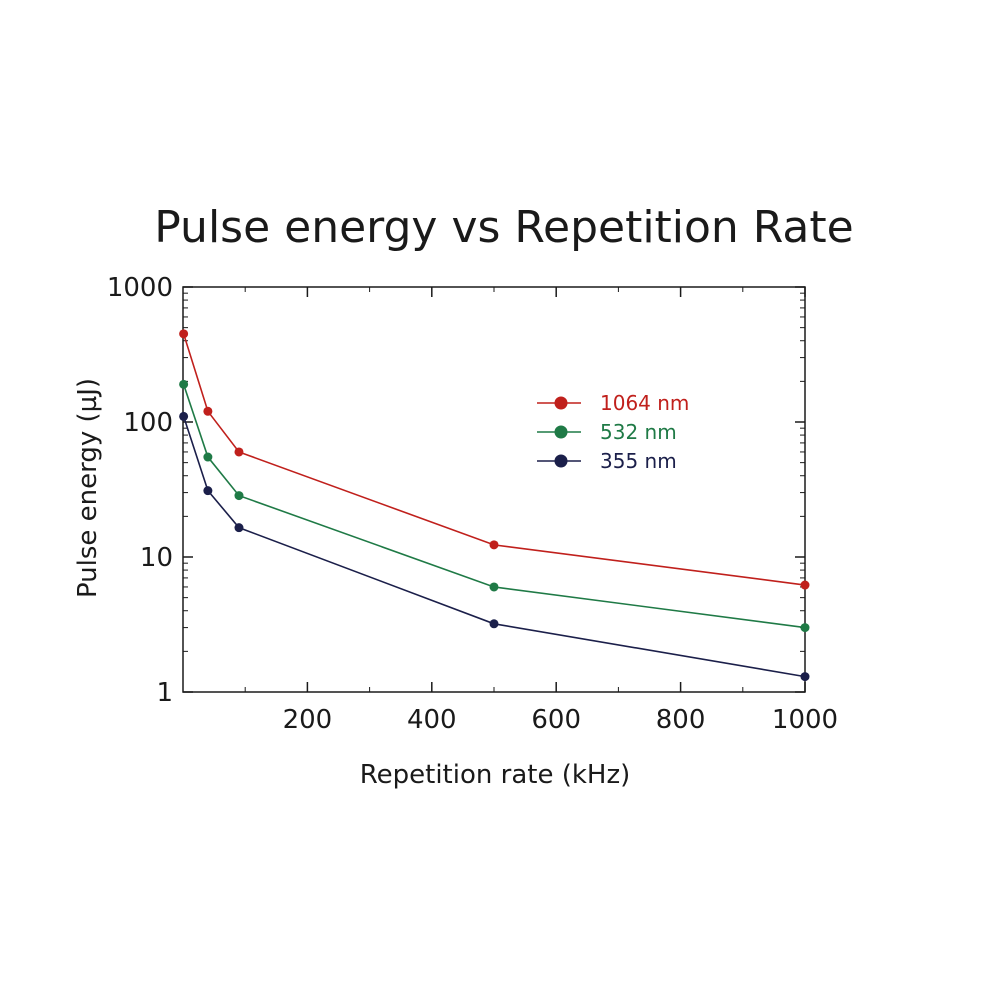 The width and height of the screenshot is (1000, 1000). Describe the element at coordinates (495, 775) in the screenshot. I see `x-axis-label: Repetition rate (kHz)` at that location.